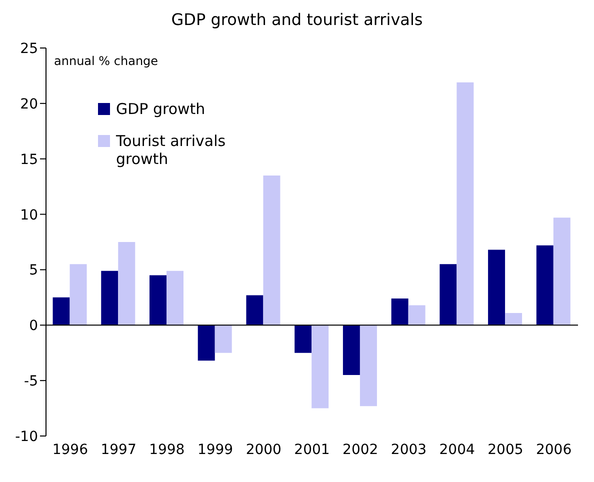 Image resolution: width=594 pixels, height=482 pixels. I want to click on x-tick-label: 2006, so click(554, 450).